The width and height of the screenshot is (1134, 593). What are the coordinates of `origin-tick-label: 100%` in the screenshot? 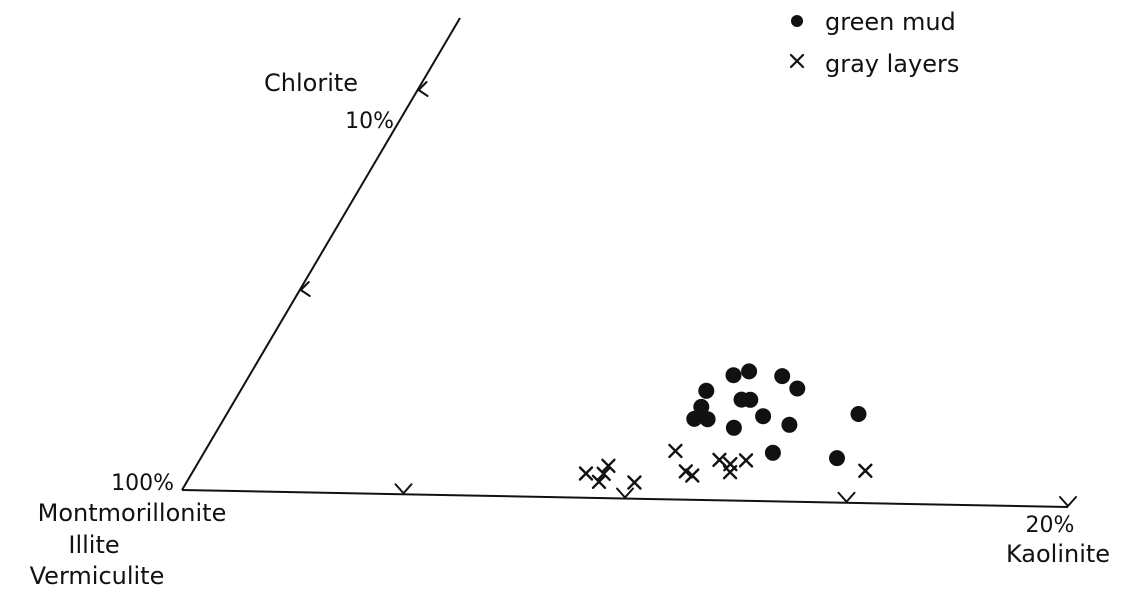 It's located at (142, 483).